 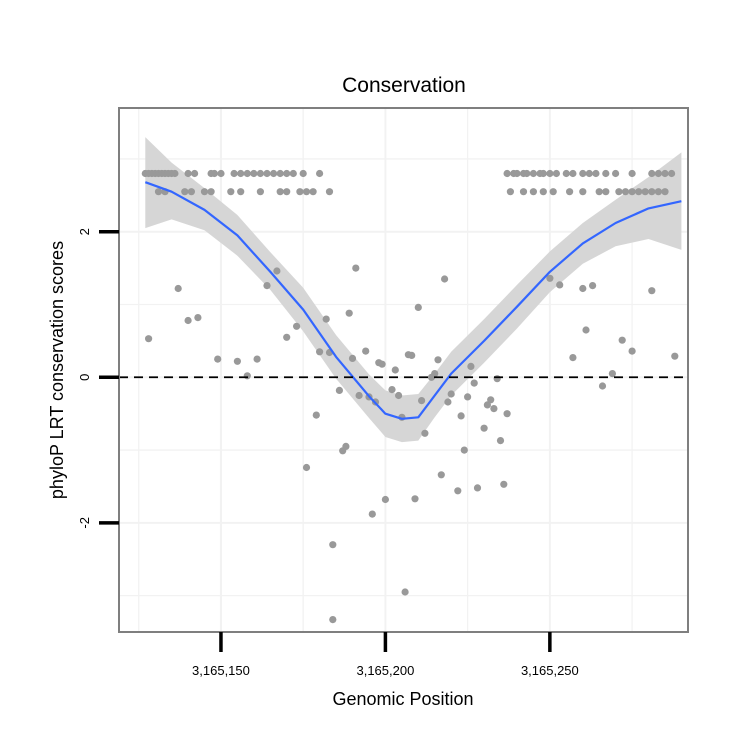 What do you see at coordinates (57, 370) in the screenshot?
I see `y-axis-title: phyloP LRT conservation scores` at bounding box center [57, 370].